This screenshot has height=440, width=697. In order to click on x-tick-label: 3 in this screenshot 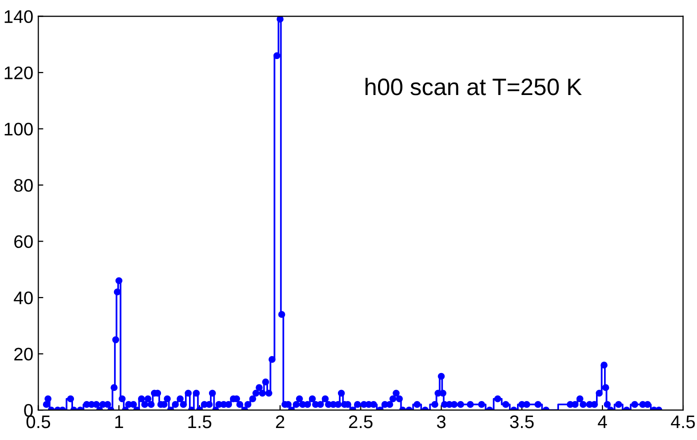, I will do `click(441, 421)`.